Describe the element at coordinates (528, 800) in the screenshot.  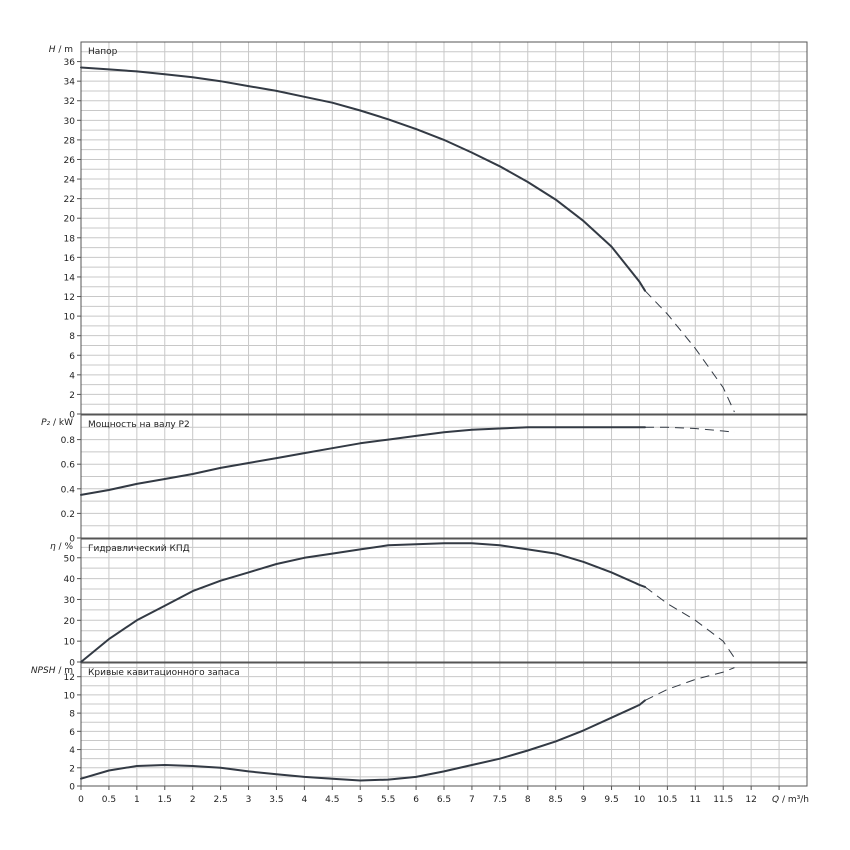
I see `x-tick-label: 8` at that location.